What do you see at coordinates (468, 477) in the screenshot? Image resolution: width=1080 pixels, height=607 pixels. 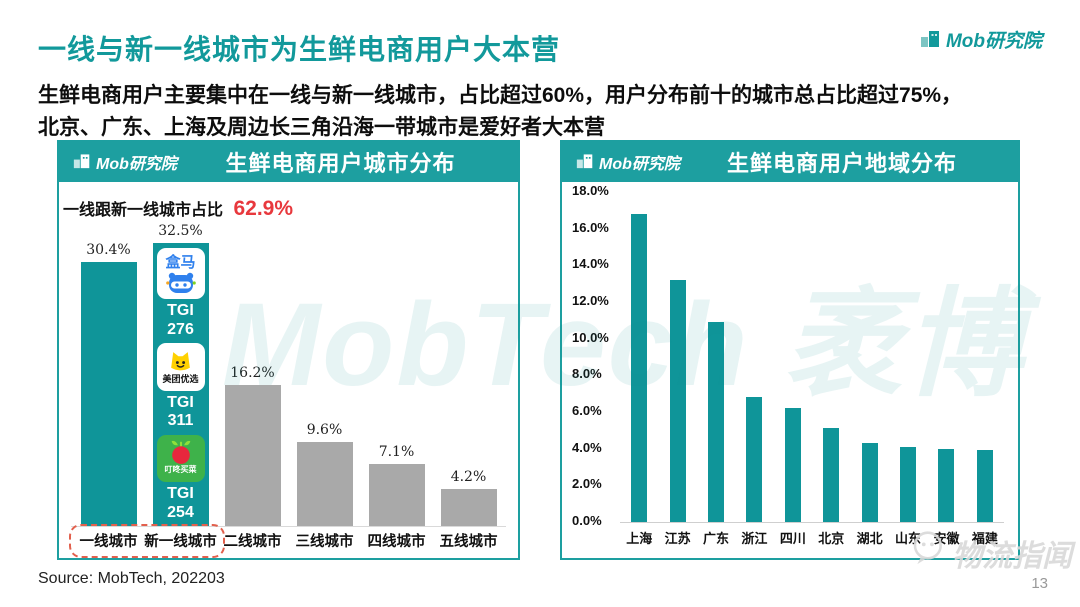 I see `bar-value-label: 4.2%` at bounding box center [468, 477].